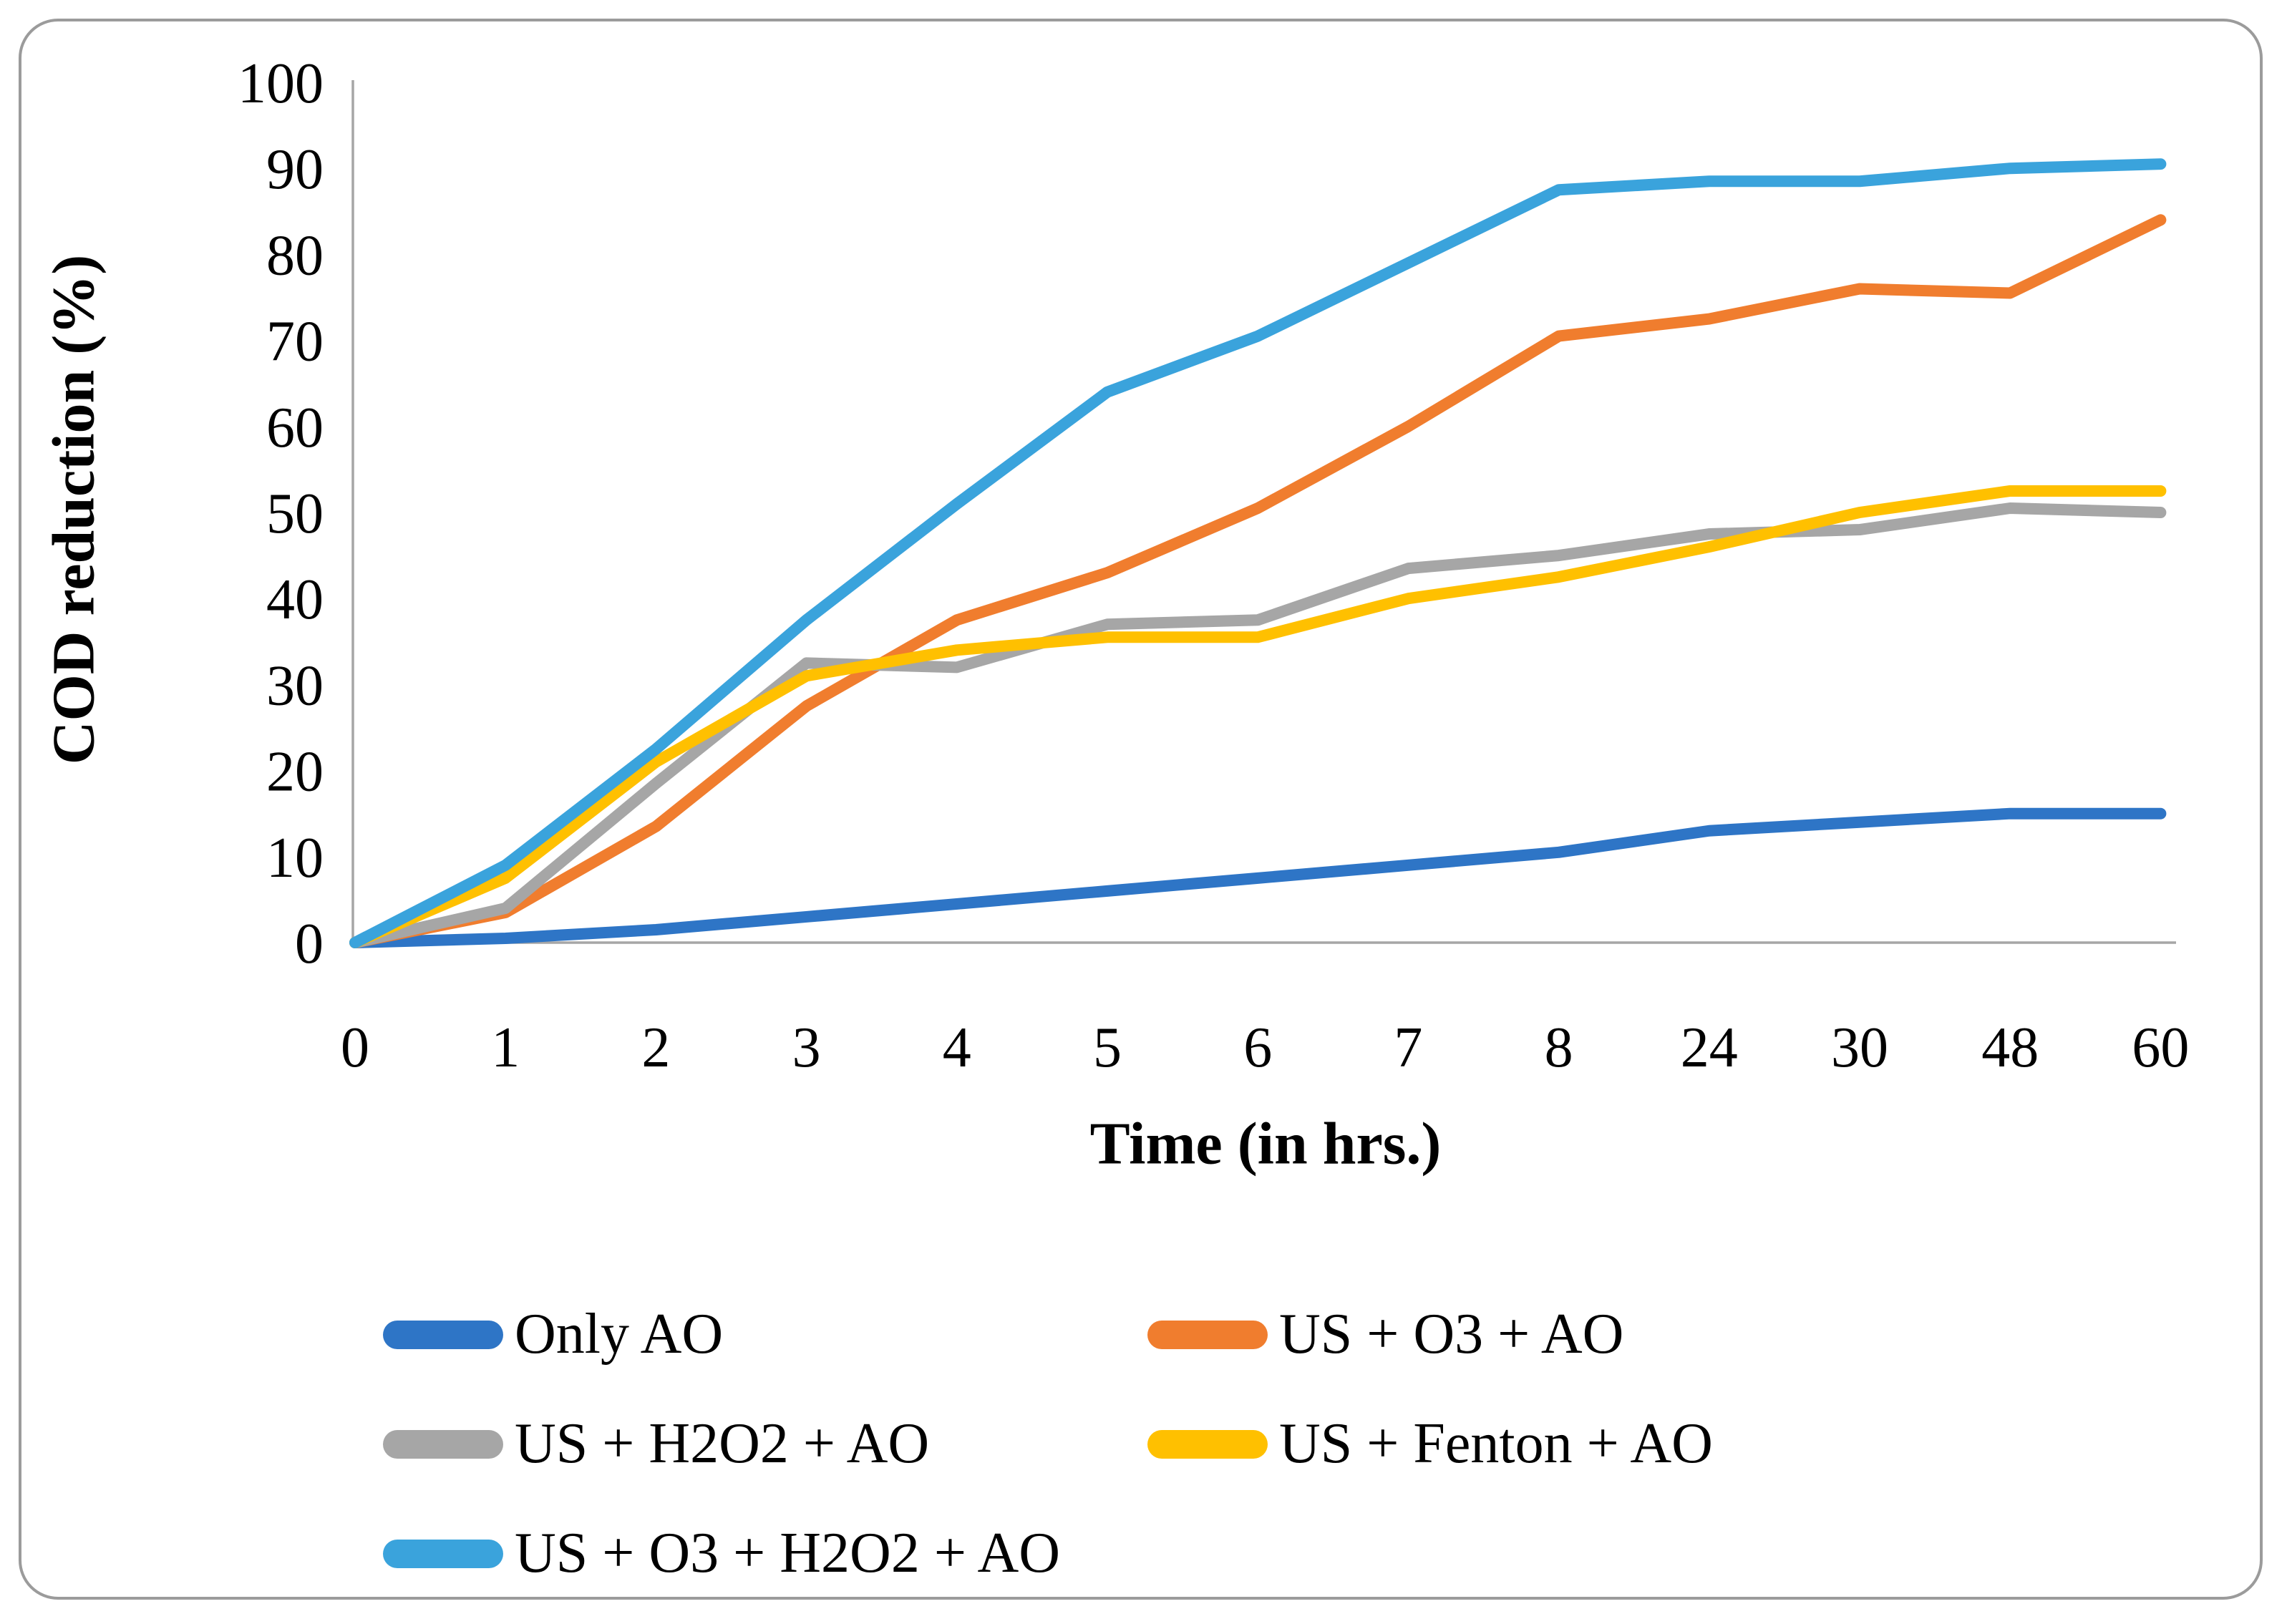 This screenshot has height=1624, width=2287. Describe the element at coordinates (788, 1553) in the screenshot. I see `legend-label: US + O3 + H2O2 + AO` at that location.